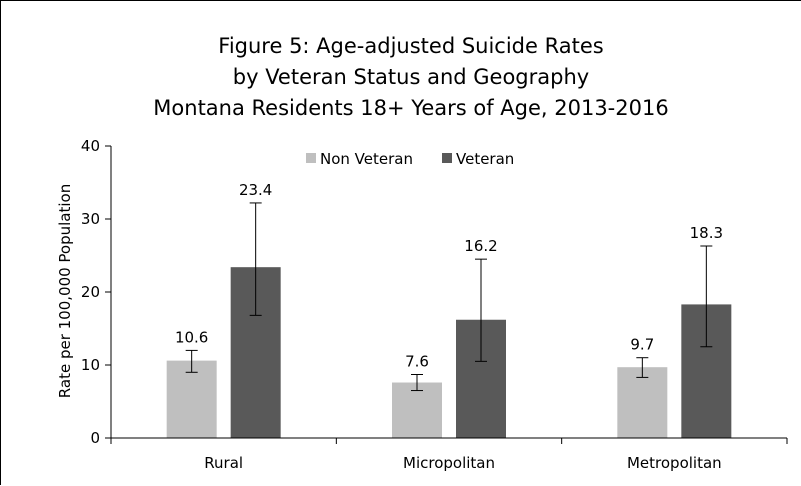 Image resolution: width=801 pixels, height=486 pixels. Describe the element at coordinates (90, 365) in the screenshot. I see `y-tick-label: 10` at that location.